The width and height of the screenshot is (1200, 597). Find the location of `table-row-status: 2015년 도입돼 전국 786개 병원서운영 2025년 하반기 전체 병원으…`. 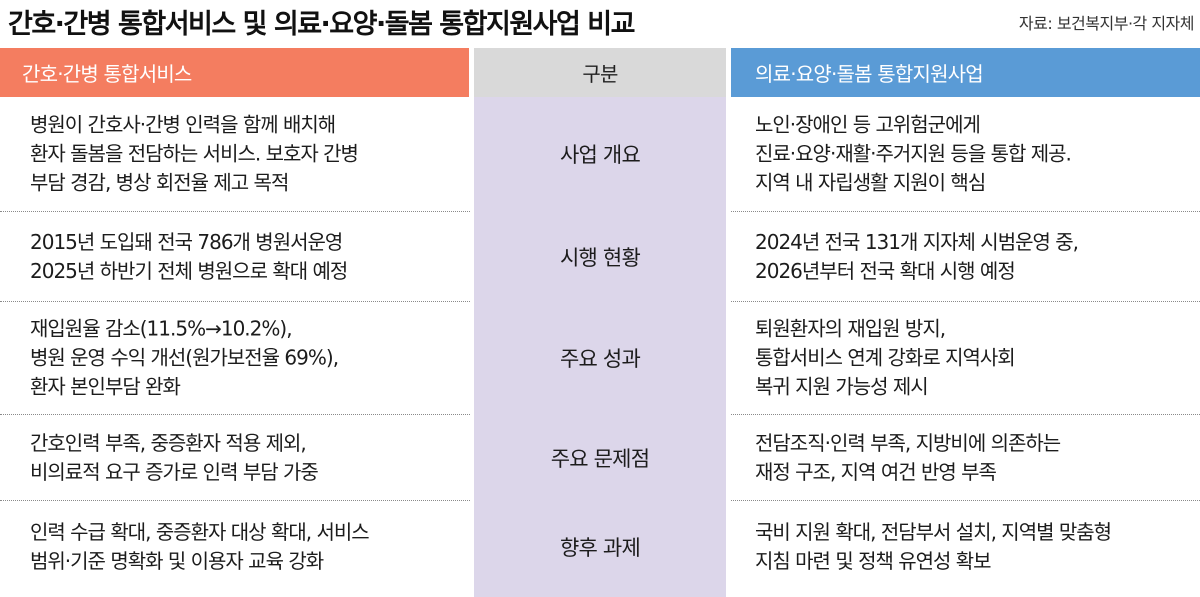

table-row-status: 2015년 도입돼 전국 786개 병원서운영 2025년 하반기 전체 병원으… is located at coordinates (600, 256).